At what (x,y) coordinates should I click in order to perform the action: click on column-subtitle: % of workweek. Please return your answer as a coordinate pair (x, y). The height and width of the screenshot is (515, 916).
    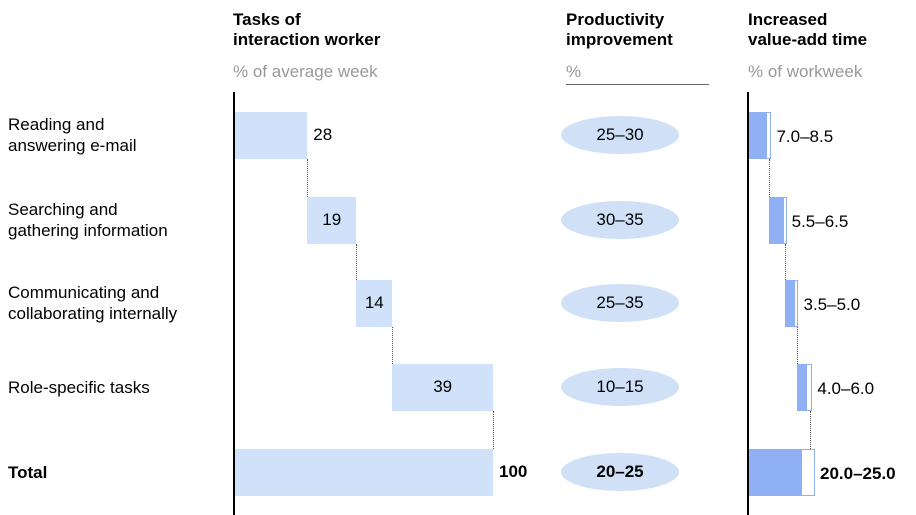
    Looking at the image, I should click on (805, 71).